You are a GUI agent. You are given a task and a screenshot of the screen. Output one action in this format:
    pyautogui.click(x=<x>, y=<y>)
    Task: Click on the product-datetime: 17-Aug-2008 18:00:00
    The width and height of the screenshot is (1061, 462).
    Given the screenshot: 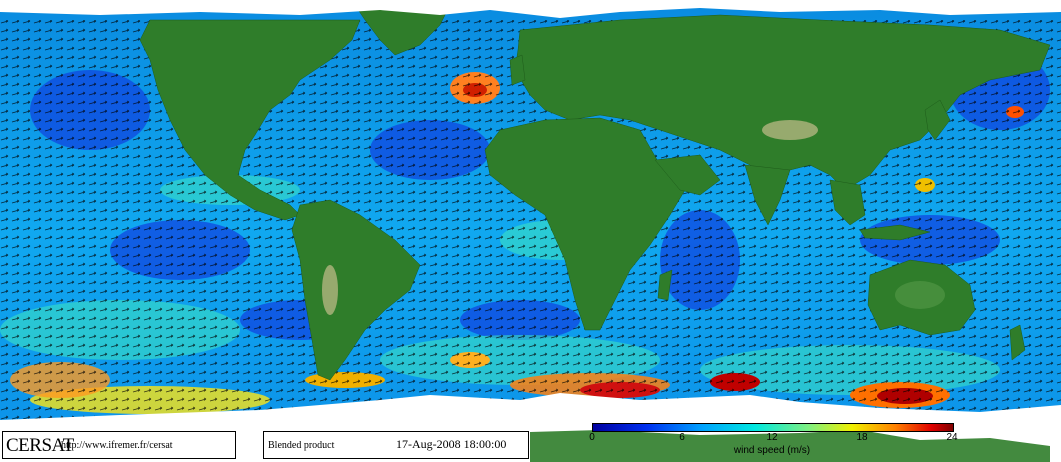 What is the action you would take?
    pyautogui.click(x=451, y=444)
    